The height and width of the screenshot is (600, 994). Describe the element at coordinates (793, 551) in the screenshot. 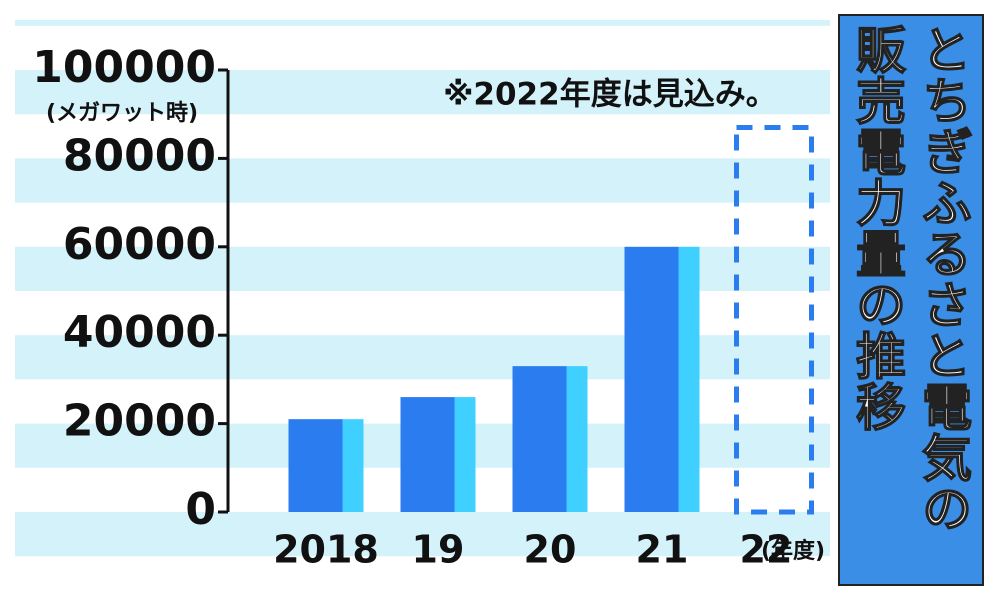

I see `x-unit: (年度)` at that location.